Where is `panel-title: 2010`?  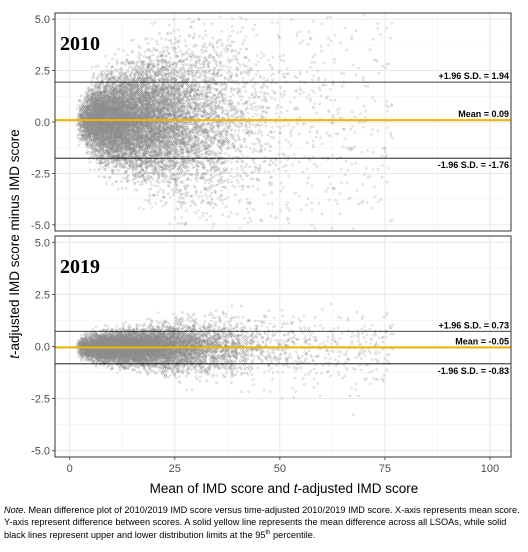
panel-title: 2010 is located at coordinates (80, 44).